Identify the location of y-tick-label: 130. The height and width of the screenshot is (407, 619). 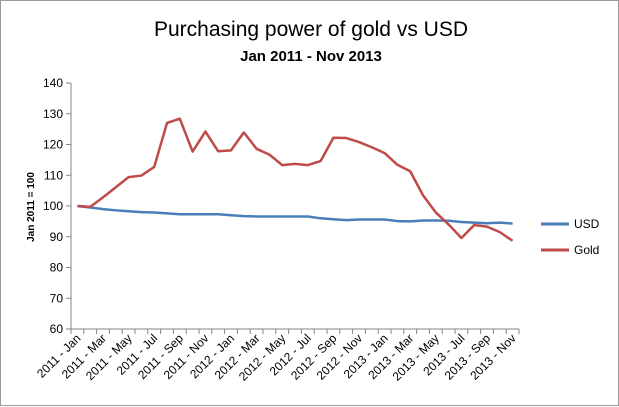
(53, 114).